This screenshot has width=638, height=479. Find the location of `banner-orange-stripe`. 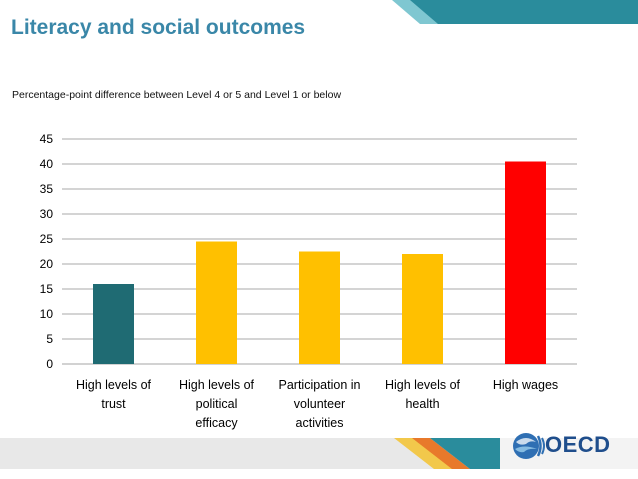

banner-orange-stripe is located at coordinates (439, 453).